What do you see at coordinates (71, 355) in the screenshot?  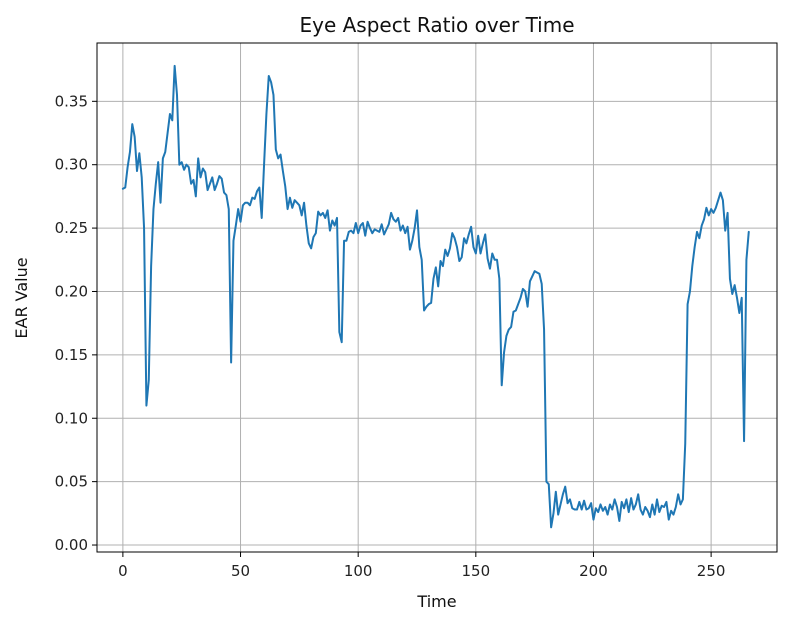 I see `y-tick-label: 0.15` at bounding box center [71, 355].